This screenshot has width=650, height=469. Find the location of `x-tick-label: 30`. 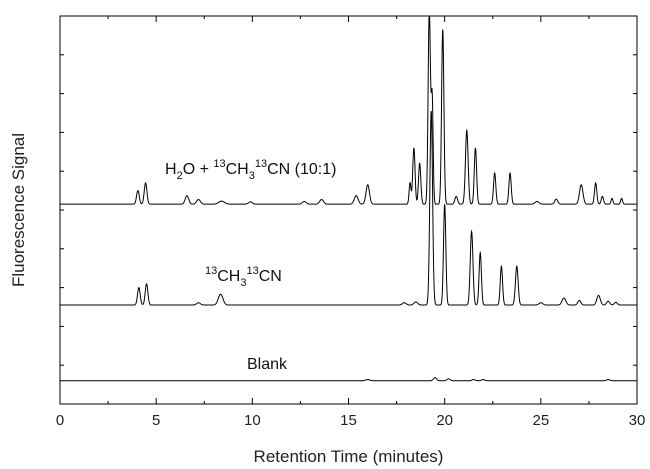

x-tick-label: 30 is located at coordinates (637, 420).